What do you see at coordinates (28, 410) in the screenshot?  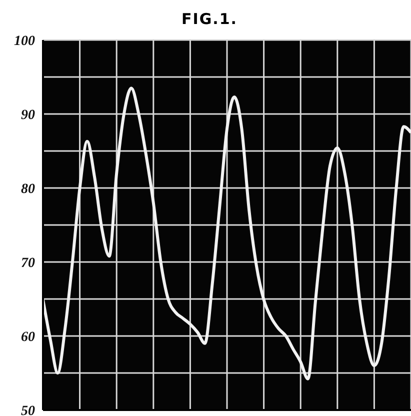 I see `y-tick-label: 50` at bounding box center [28, 410].